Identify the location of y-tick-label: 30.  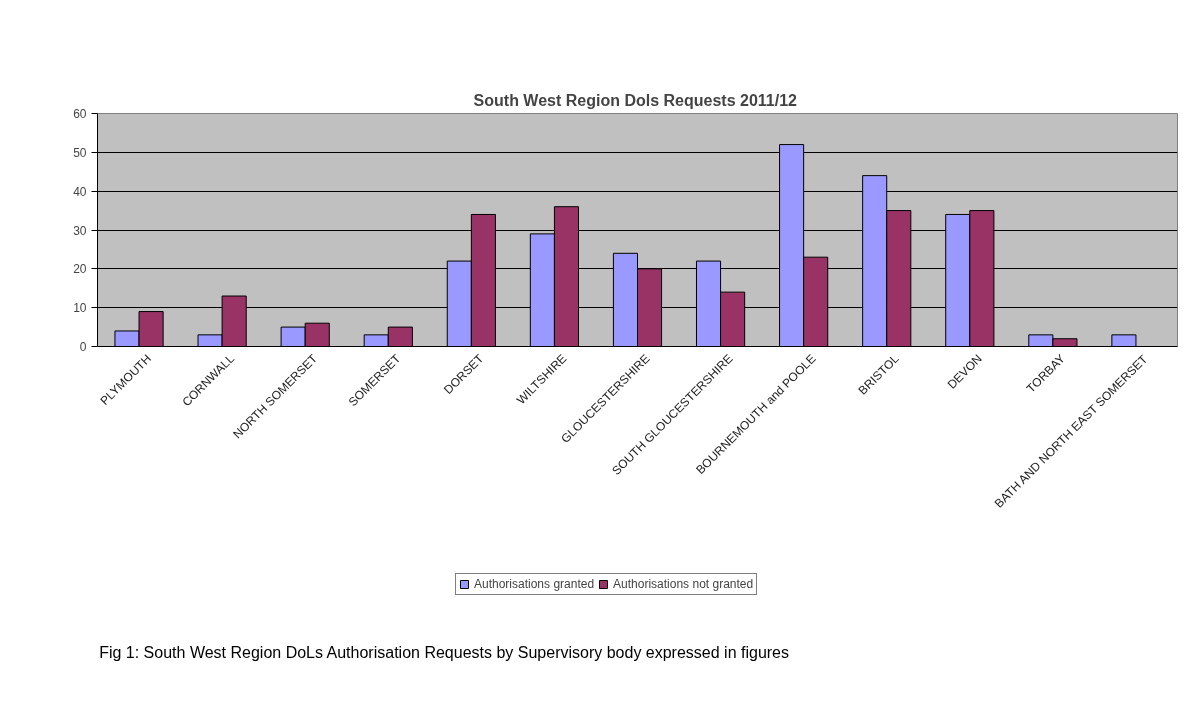
(80, 230).